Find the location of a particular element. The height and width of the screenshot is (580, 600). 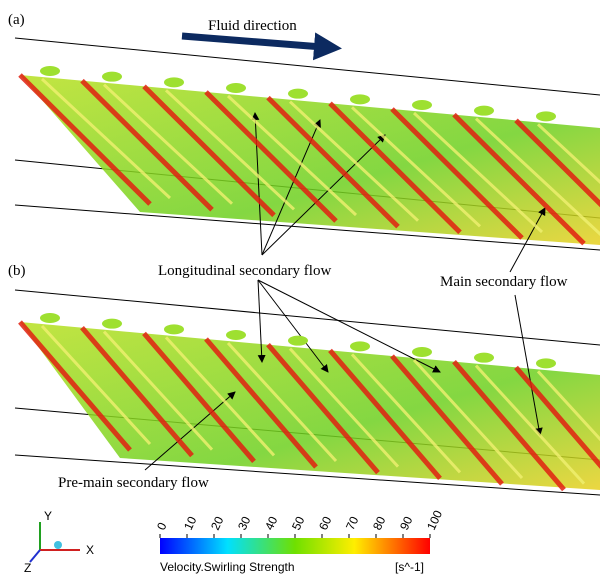

axis-triad: Y X Z is located at coordinates (59, 542).